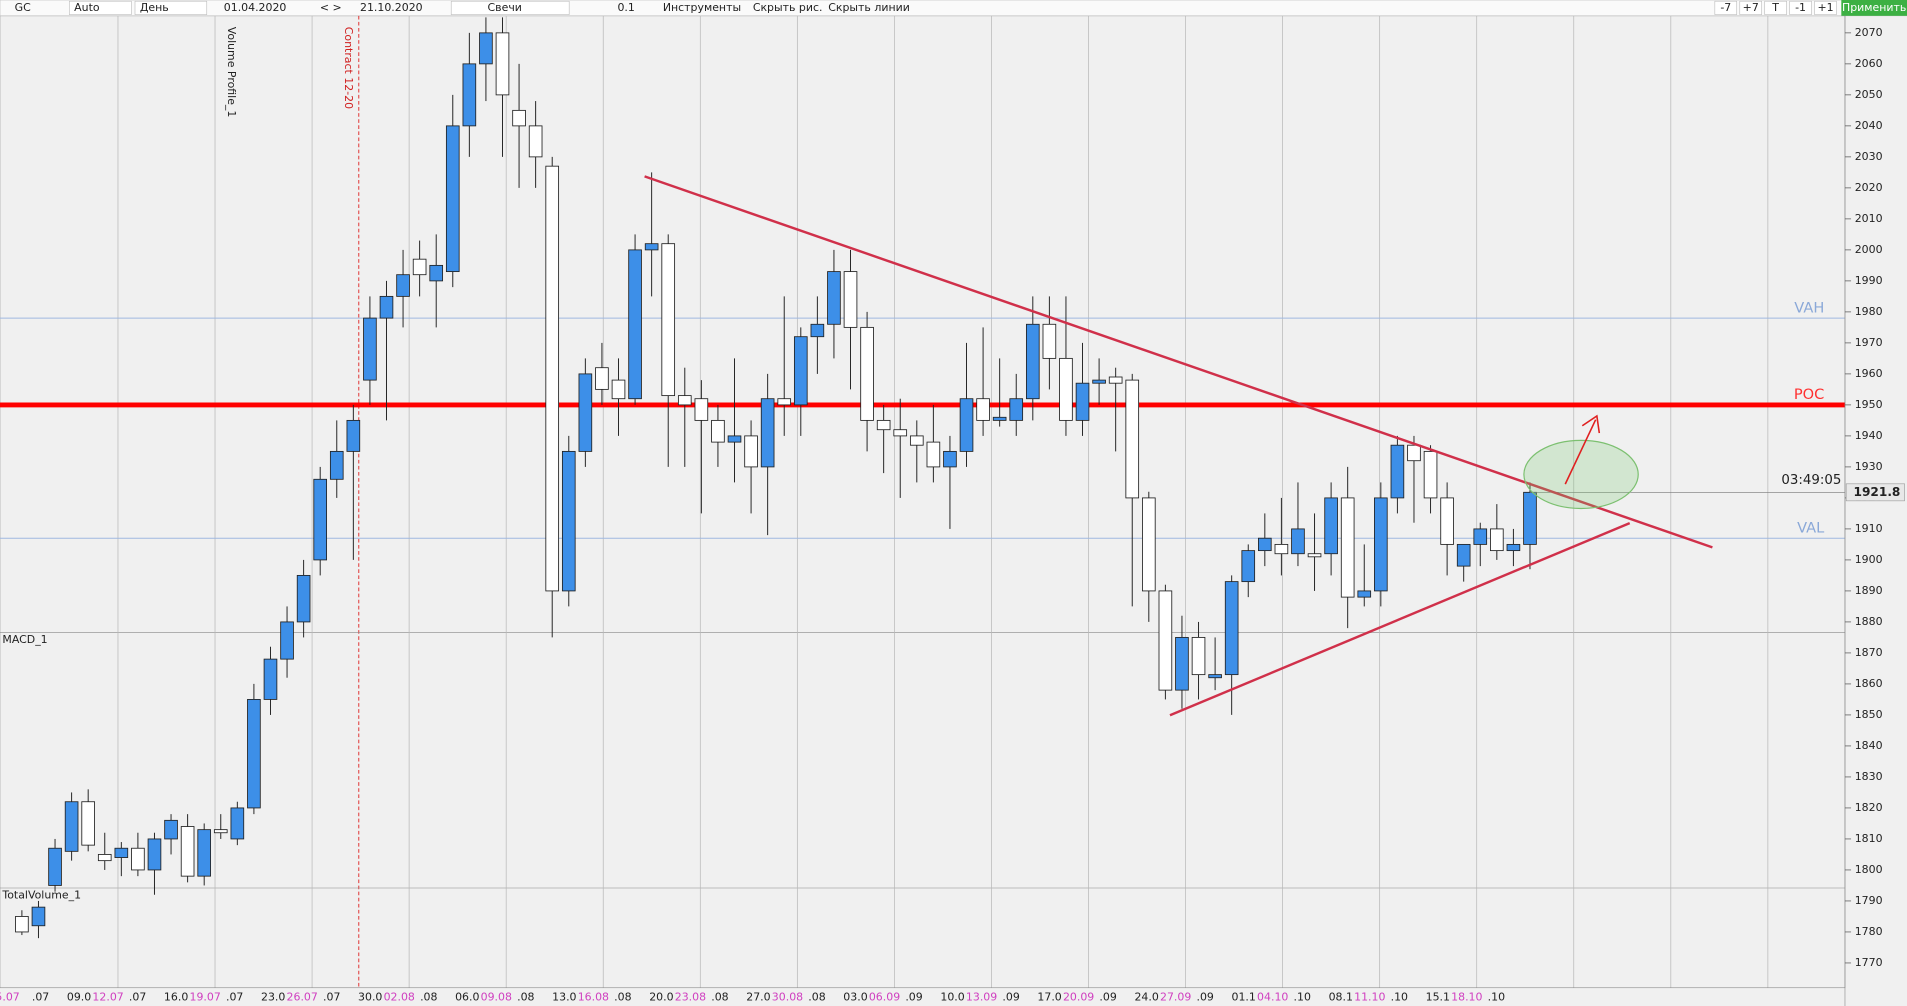 The width and height of the screenshot is (1907, 1006). What do you see at coordinates (505, 7) in the screenshot?
I see `chart-type: Свечи` at bounding box center [505, 7].